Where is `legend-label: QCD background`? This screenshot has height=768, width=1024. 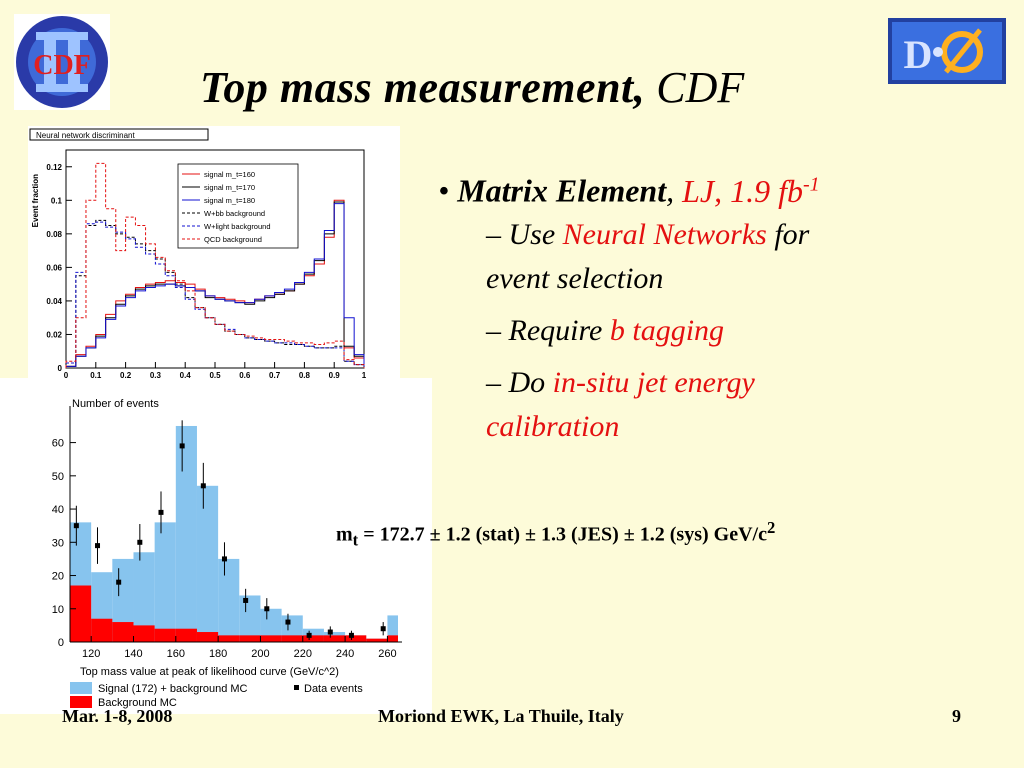 legend-label: QCD background is located at coordinates (233, 239).